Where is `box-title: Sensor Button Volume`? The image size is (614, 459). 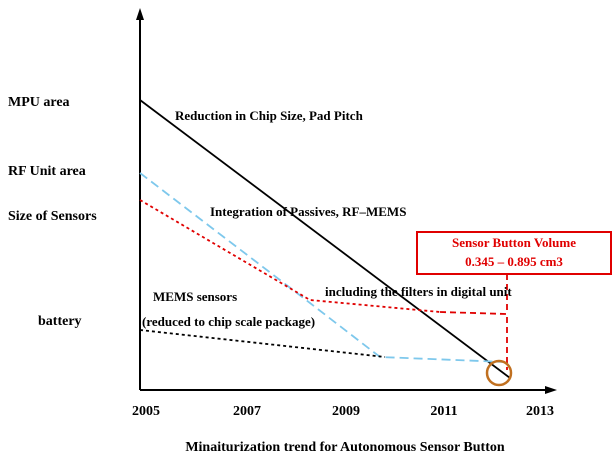
box-title: Sensor Button Volume is located at coordinates (514, 242).